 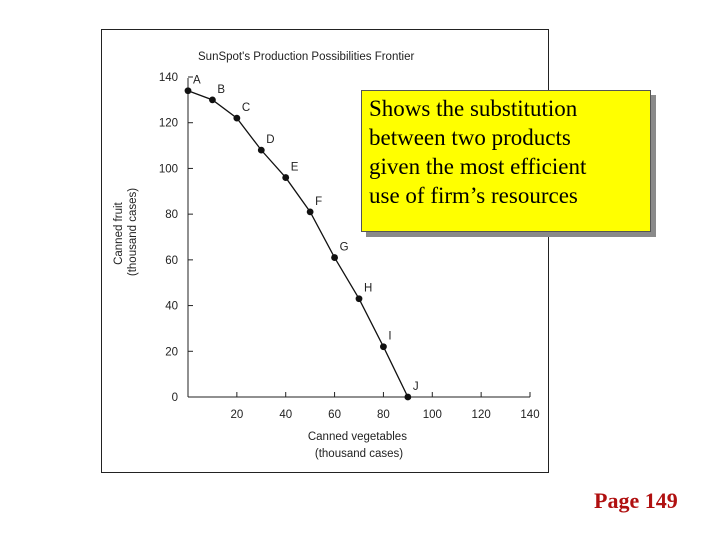 I want to click on y-tick-label: 80, so click(x=171, y=215).